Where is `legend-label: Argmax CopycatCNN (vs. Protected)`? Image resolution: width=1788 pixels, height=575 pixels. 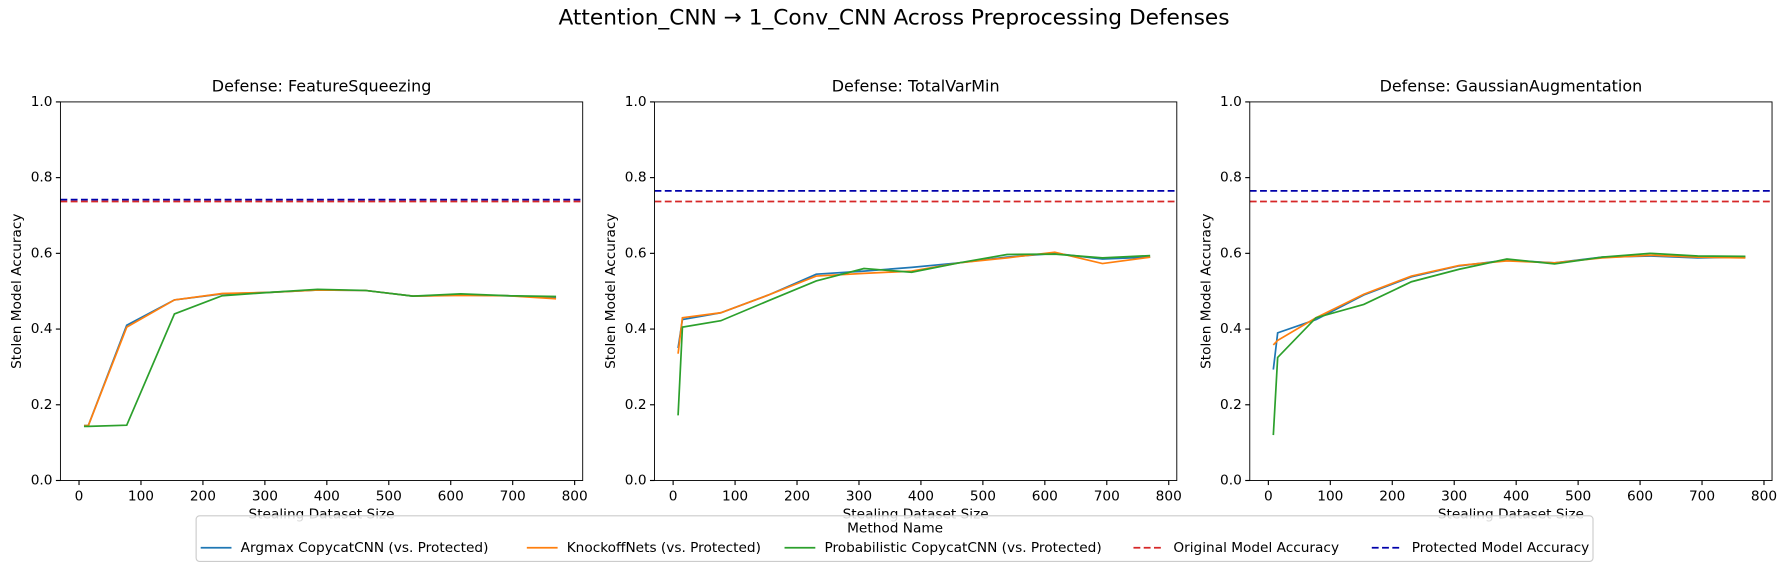 legend-label: Argmax CopycatCNN (vs. Protected) is located at coordinates (365, 548).